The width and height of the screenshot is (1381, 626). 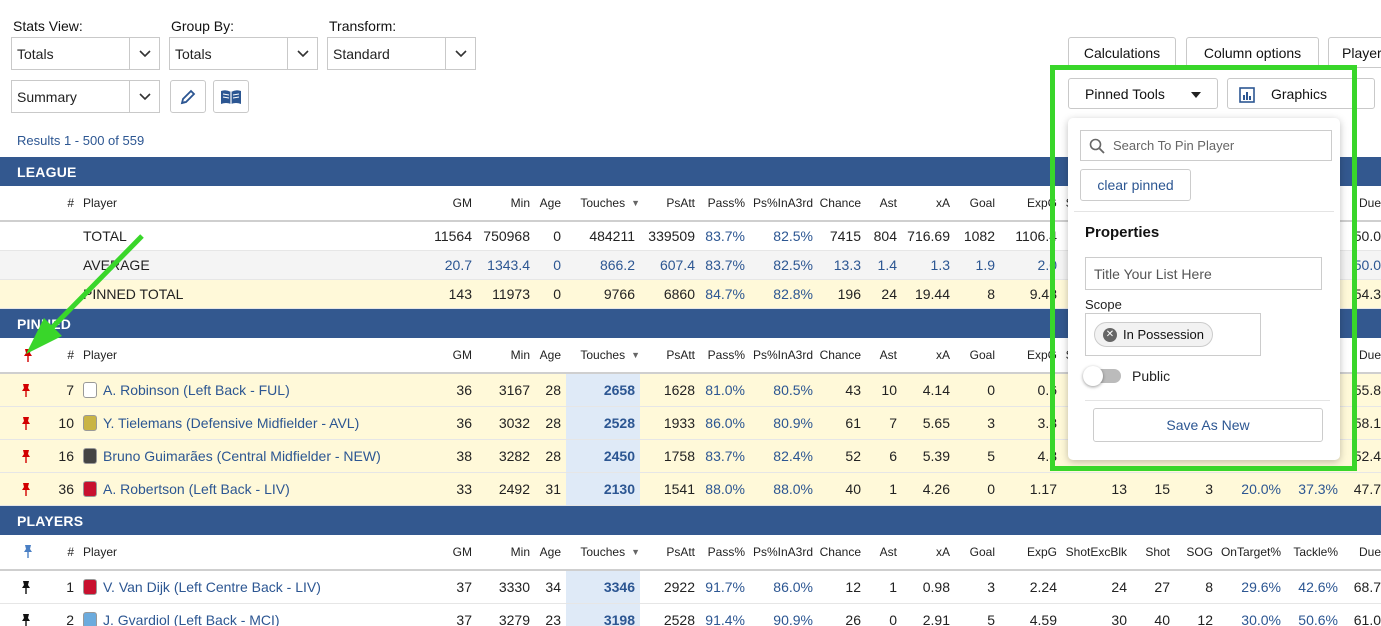 What do you see at coordinates (85, 96) in the screenshot?
I see `summary-select: Summary` at bounding box center [85, 96].